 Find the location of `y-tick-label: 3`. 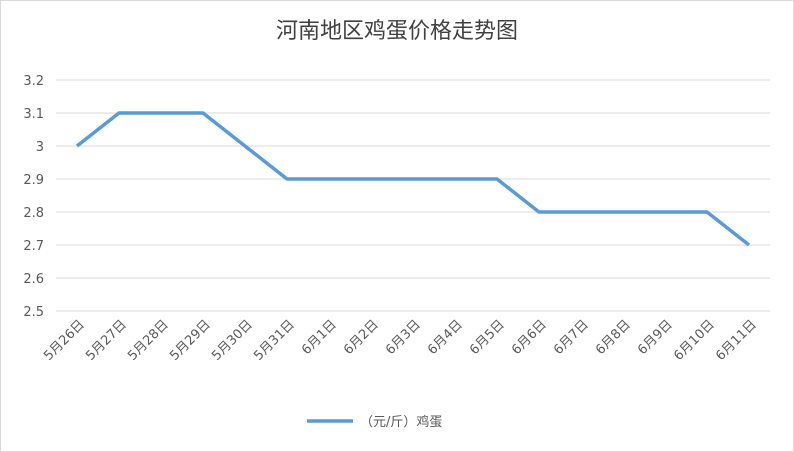

y-tick-label: 3 is located at coordinates (40, 147).